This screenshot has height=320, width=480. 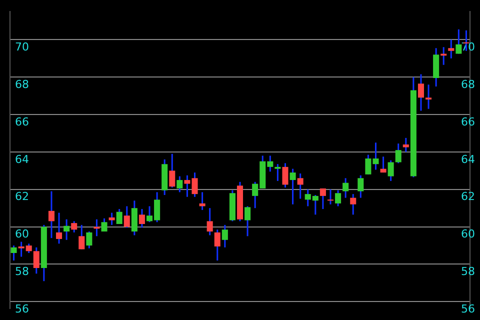 What do you see at coordinates (468, 159) in the screenshot?
I see `y2-tick-label: 64` at bounding box center [468, 159].